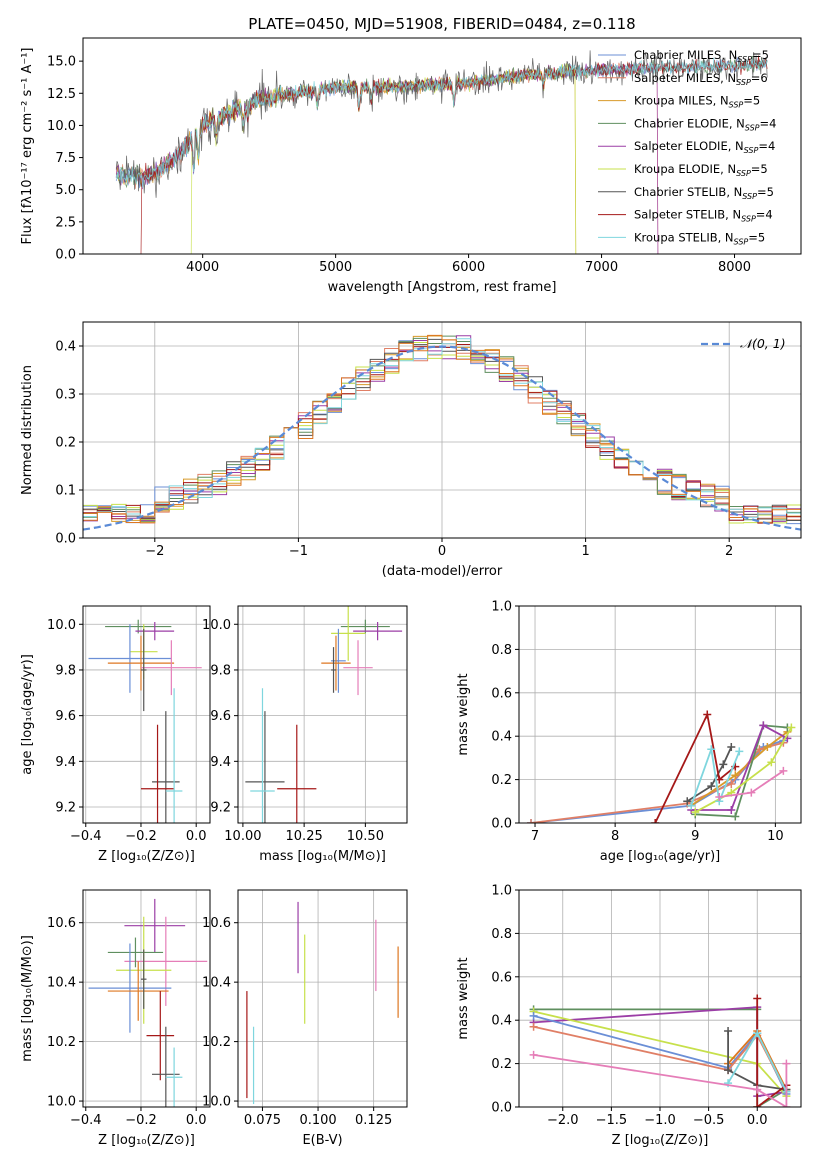 This screenshot has height=1170, width=819. I want to click on x-tick-label: −1.5, so click(612, 1120).